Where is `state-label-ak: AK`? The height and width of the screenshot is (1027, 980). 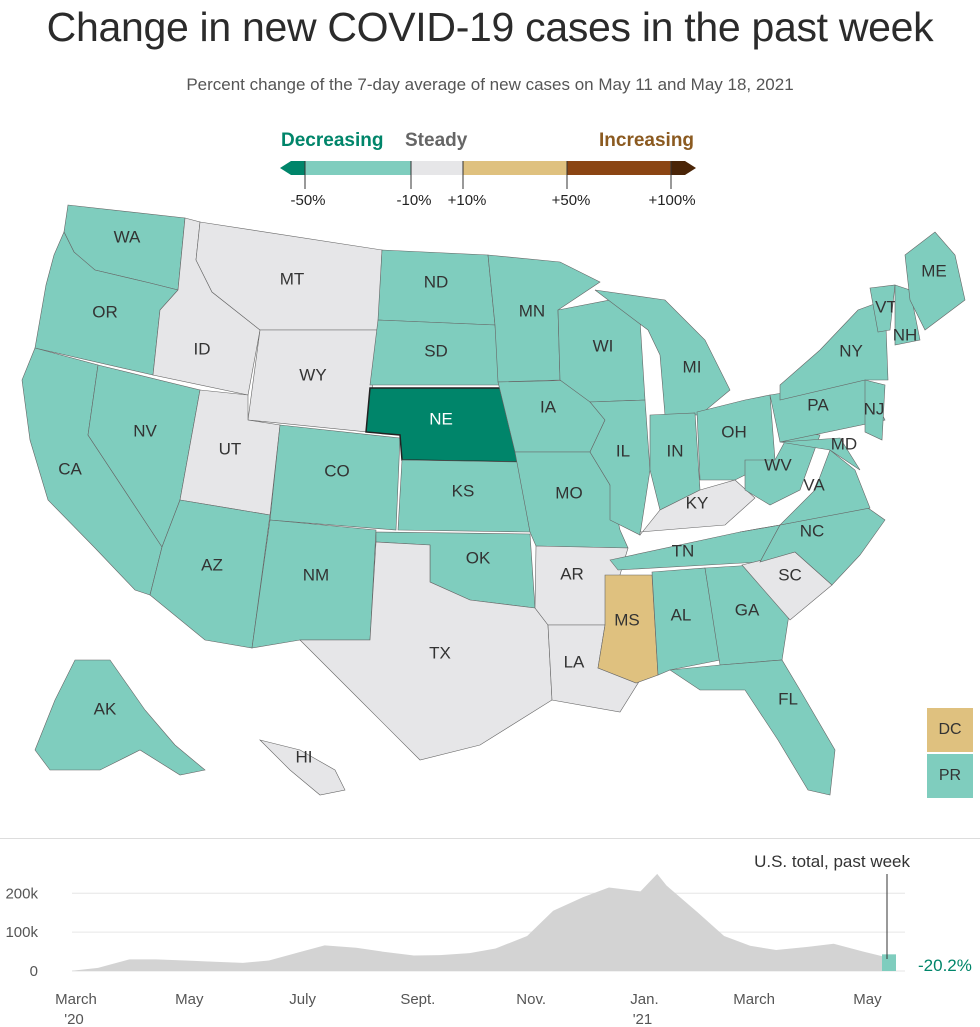 state-label-ak: AK is located at coordinates (105, 708).